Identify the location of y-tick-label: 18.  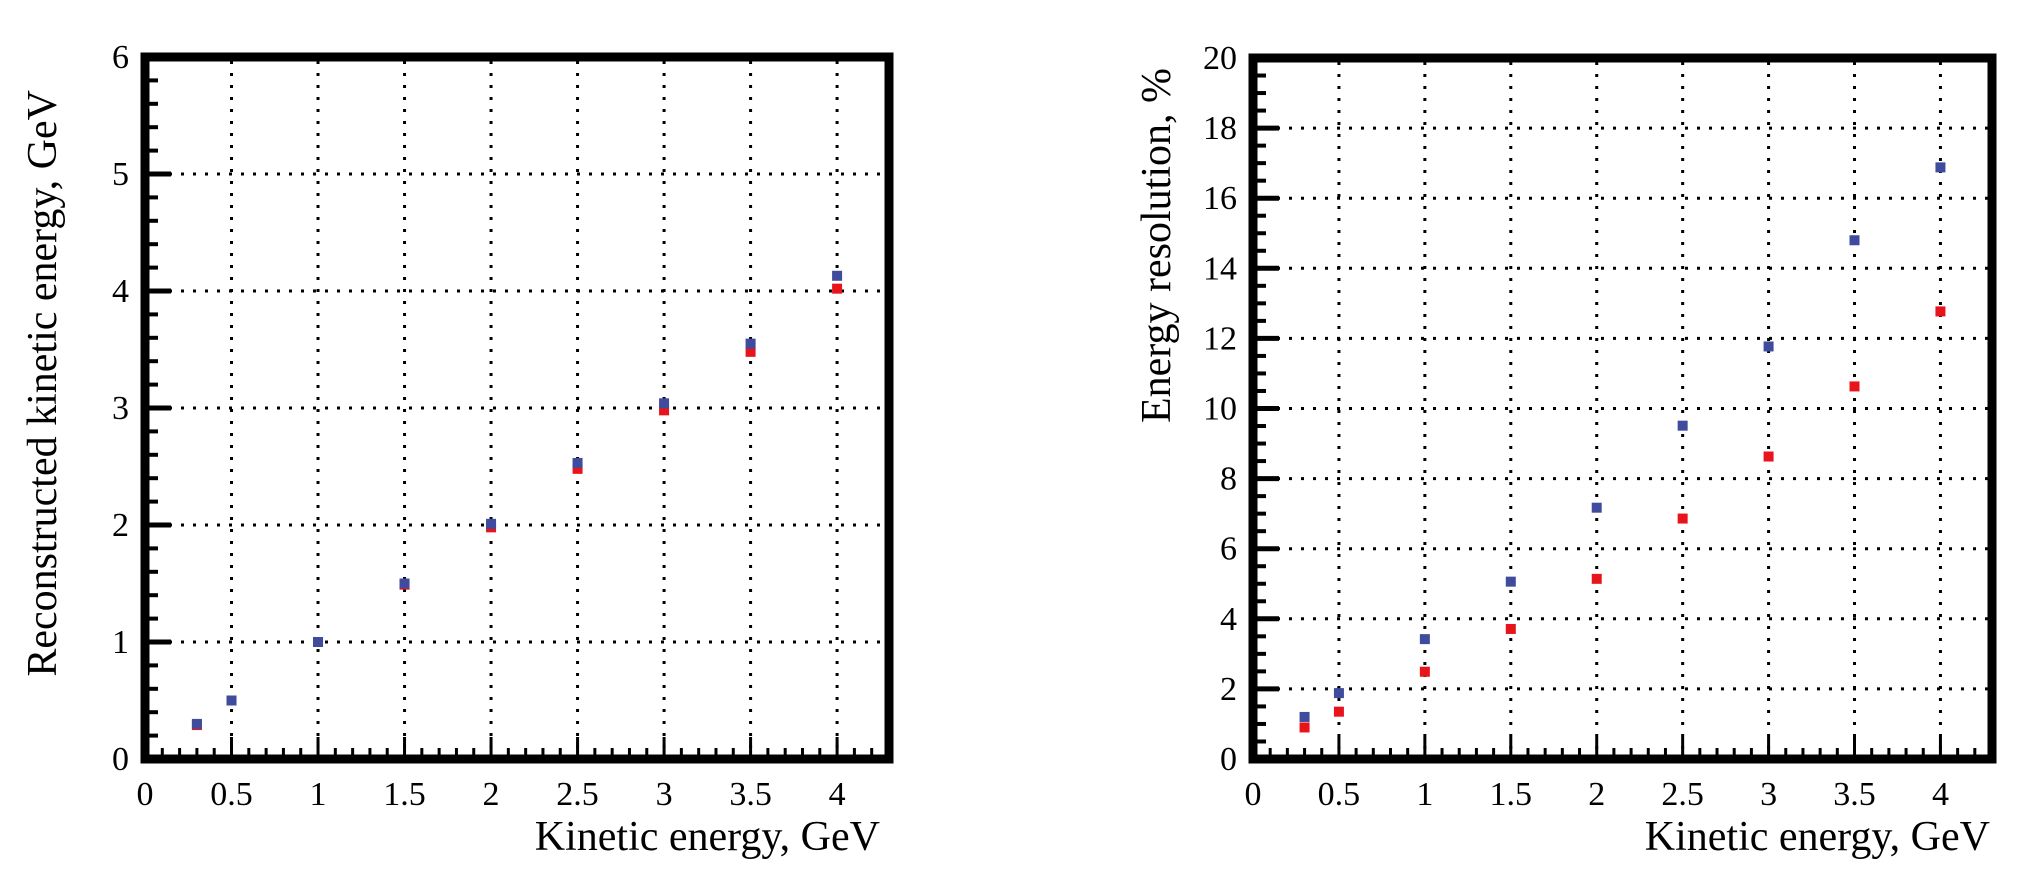
(1220, 128).